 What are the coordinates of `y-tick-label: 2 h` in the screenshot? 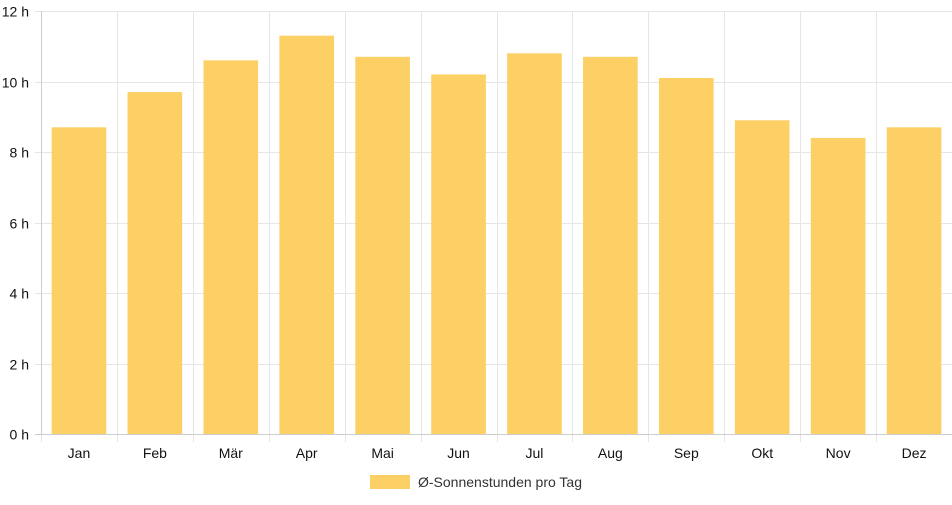 It's located at (19, 365).